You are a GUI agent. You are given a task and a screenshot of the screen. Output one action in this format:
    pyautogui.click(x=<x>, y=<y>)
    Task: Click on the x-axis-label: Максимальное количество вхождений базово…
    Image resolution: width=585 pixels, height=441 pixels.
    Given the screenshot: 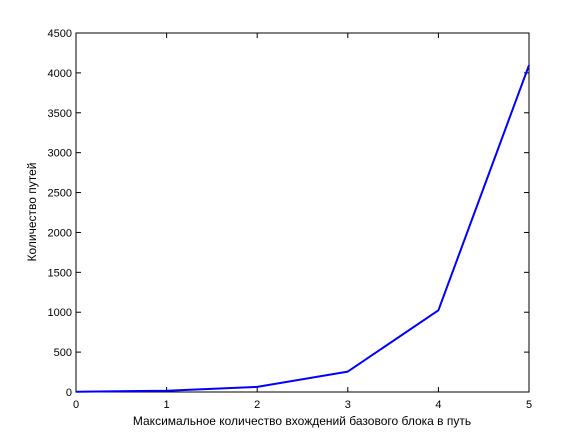 What is the action you would take?
    pyautogui.click(x=302, y=421)
    